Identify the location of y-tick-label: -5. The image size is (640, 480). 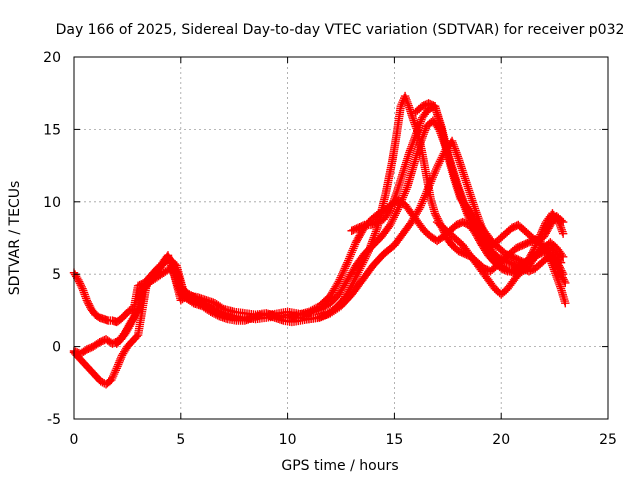
(54, 420).